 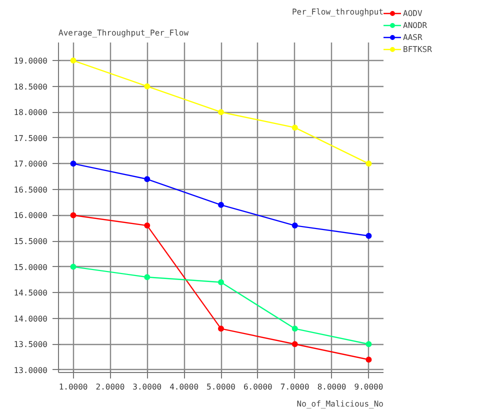 I want to click on y-tick-label: 16.5000, so click(x=31, y=189).